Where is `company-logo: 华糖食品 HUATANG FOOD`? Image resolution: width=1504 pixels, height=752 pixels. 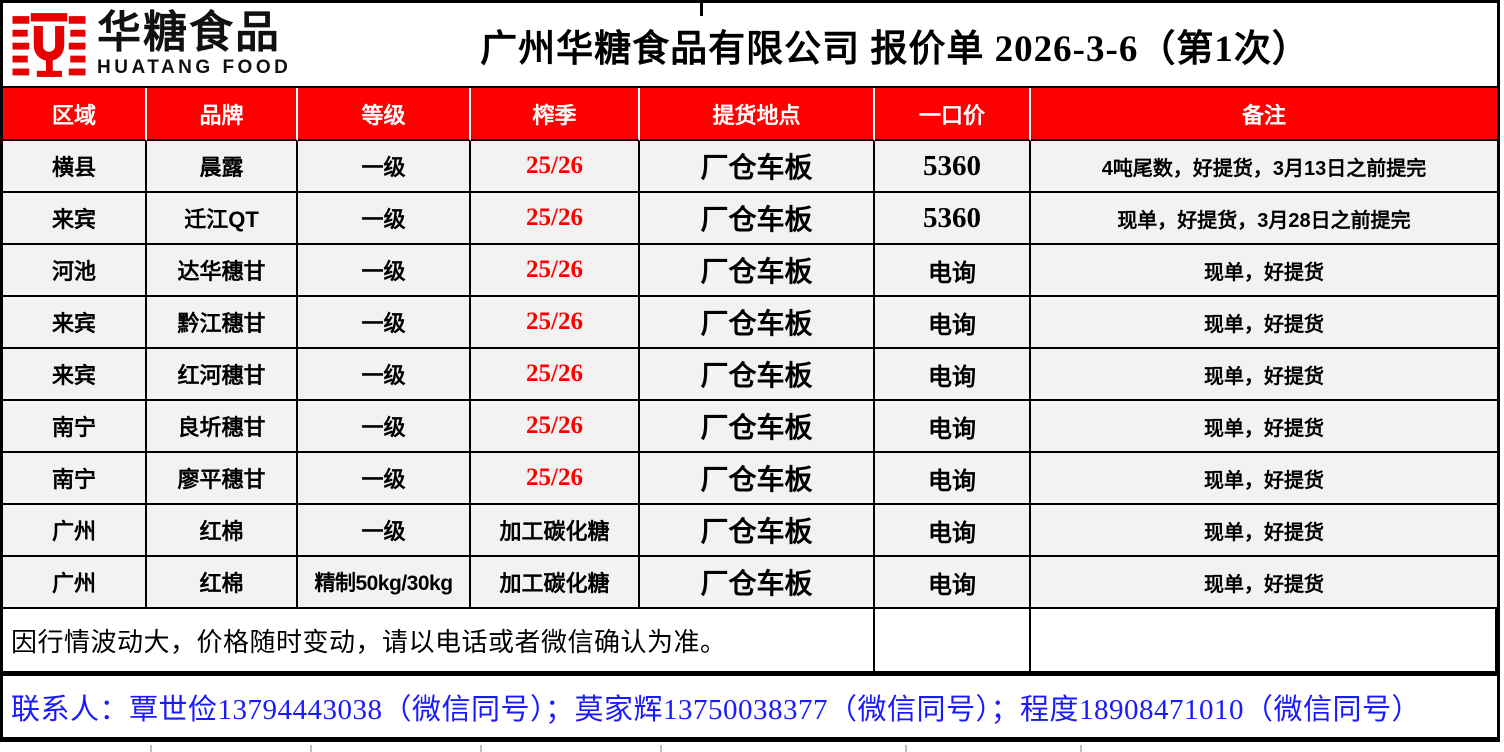
company-logo: 华糖食品 HUATANG FOOD is located at coordinates (168, 45).